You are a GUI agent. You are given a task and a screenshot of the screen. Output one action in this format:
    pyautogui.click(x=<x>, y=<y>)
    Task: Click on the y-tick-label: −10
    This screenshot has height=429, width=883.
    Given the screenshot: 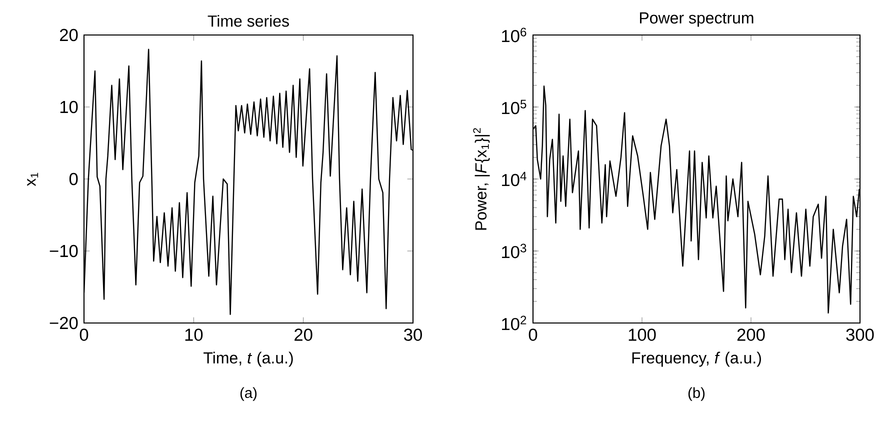 What is the action you would take?
    pyautogui.click(x=64, y=251)
    